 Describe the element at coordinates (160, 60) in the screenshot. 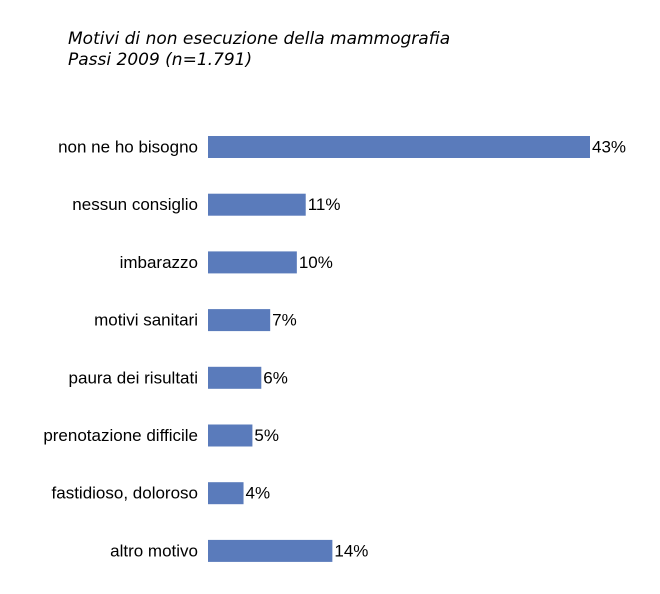

I see `chart-subtitle: Passi 2009 (n=1.791)` at that location.